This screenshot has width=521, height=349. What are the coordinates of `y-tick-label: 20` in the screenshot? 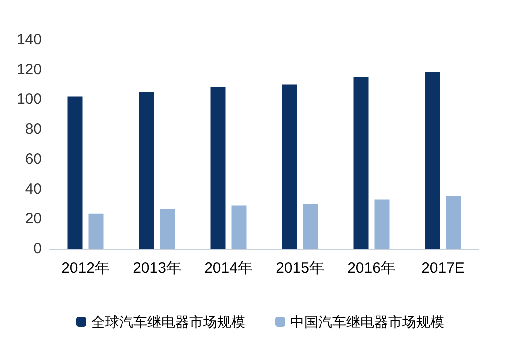 It's located at (33, 219).